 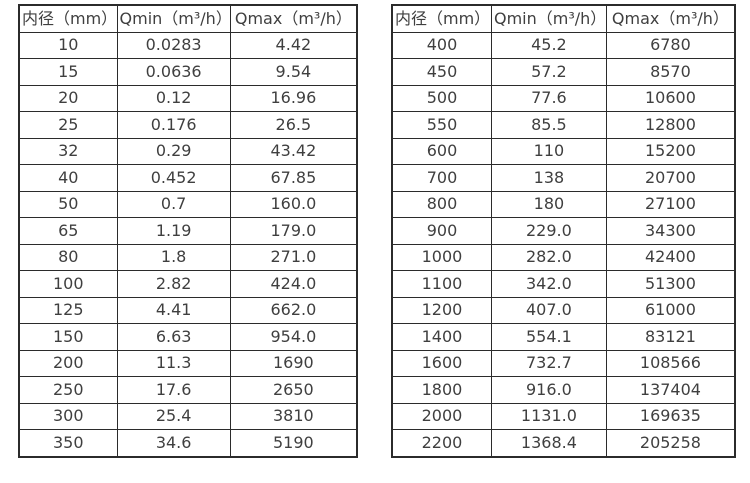 I want to click on cell-qmax: 16.96, so click(x=293, y=98).